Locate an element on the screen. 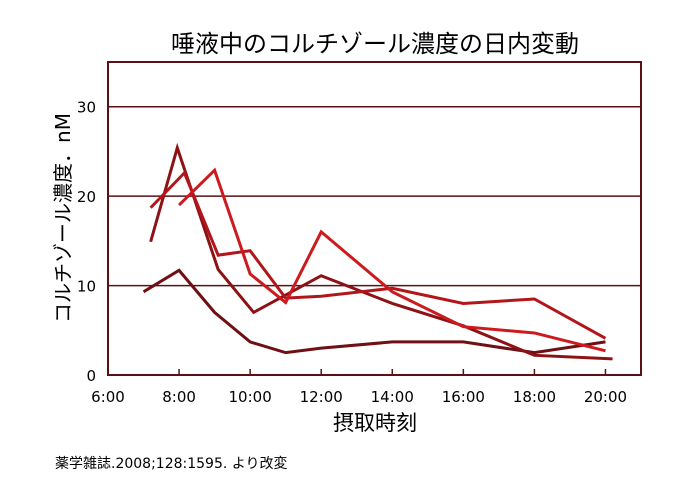 The height and width of the screenshot is (485, 700). y-tick-label: 30 is located at coordinates (86, 108).